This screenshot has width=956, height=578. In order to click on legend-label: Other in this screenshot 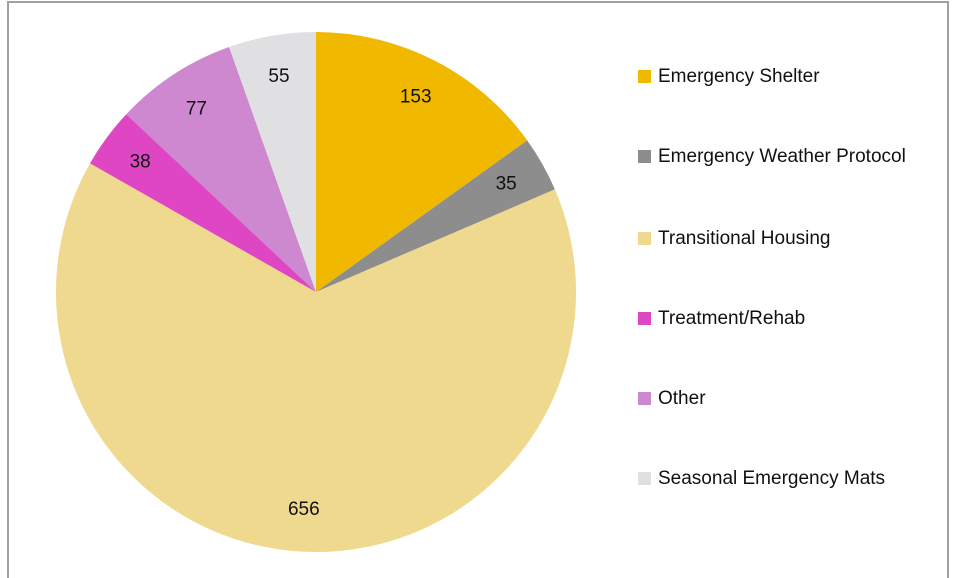, I will do `click(682, 398)`.